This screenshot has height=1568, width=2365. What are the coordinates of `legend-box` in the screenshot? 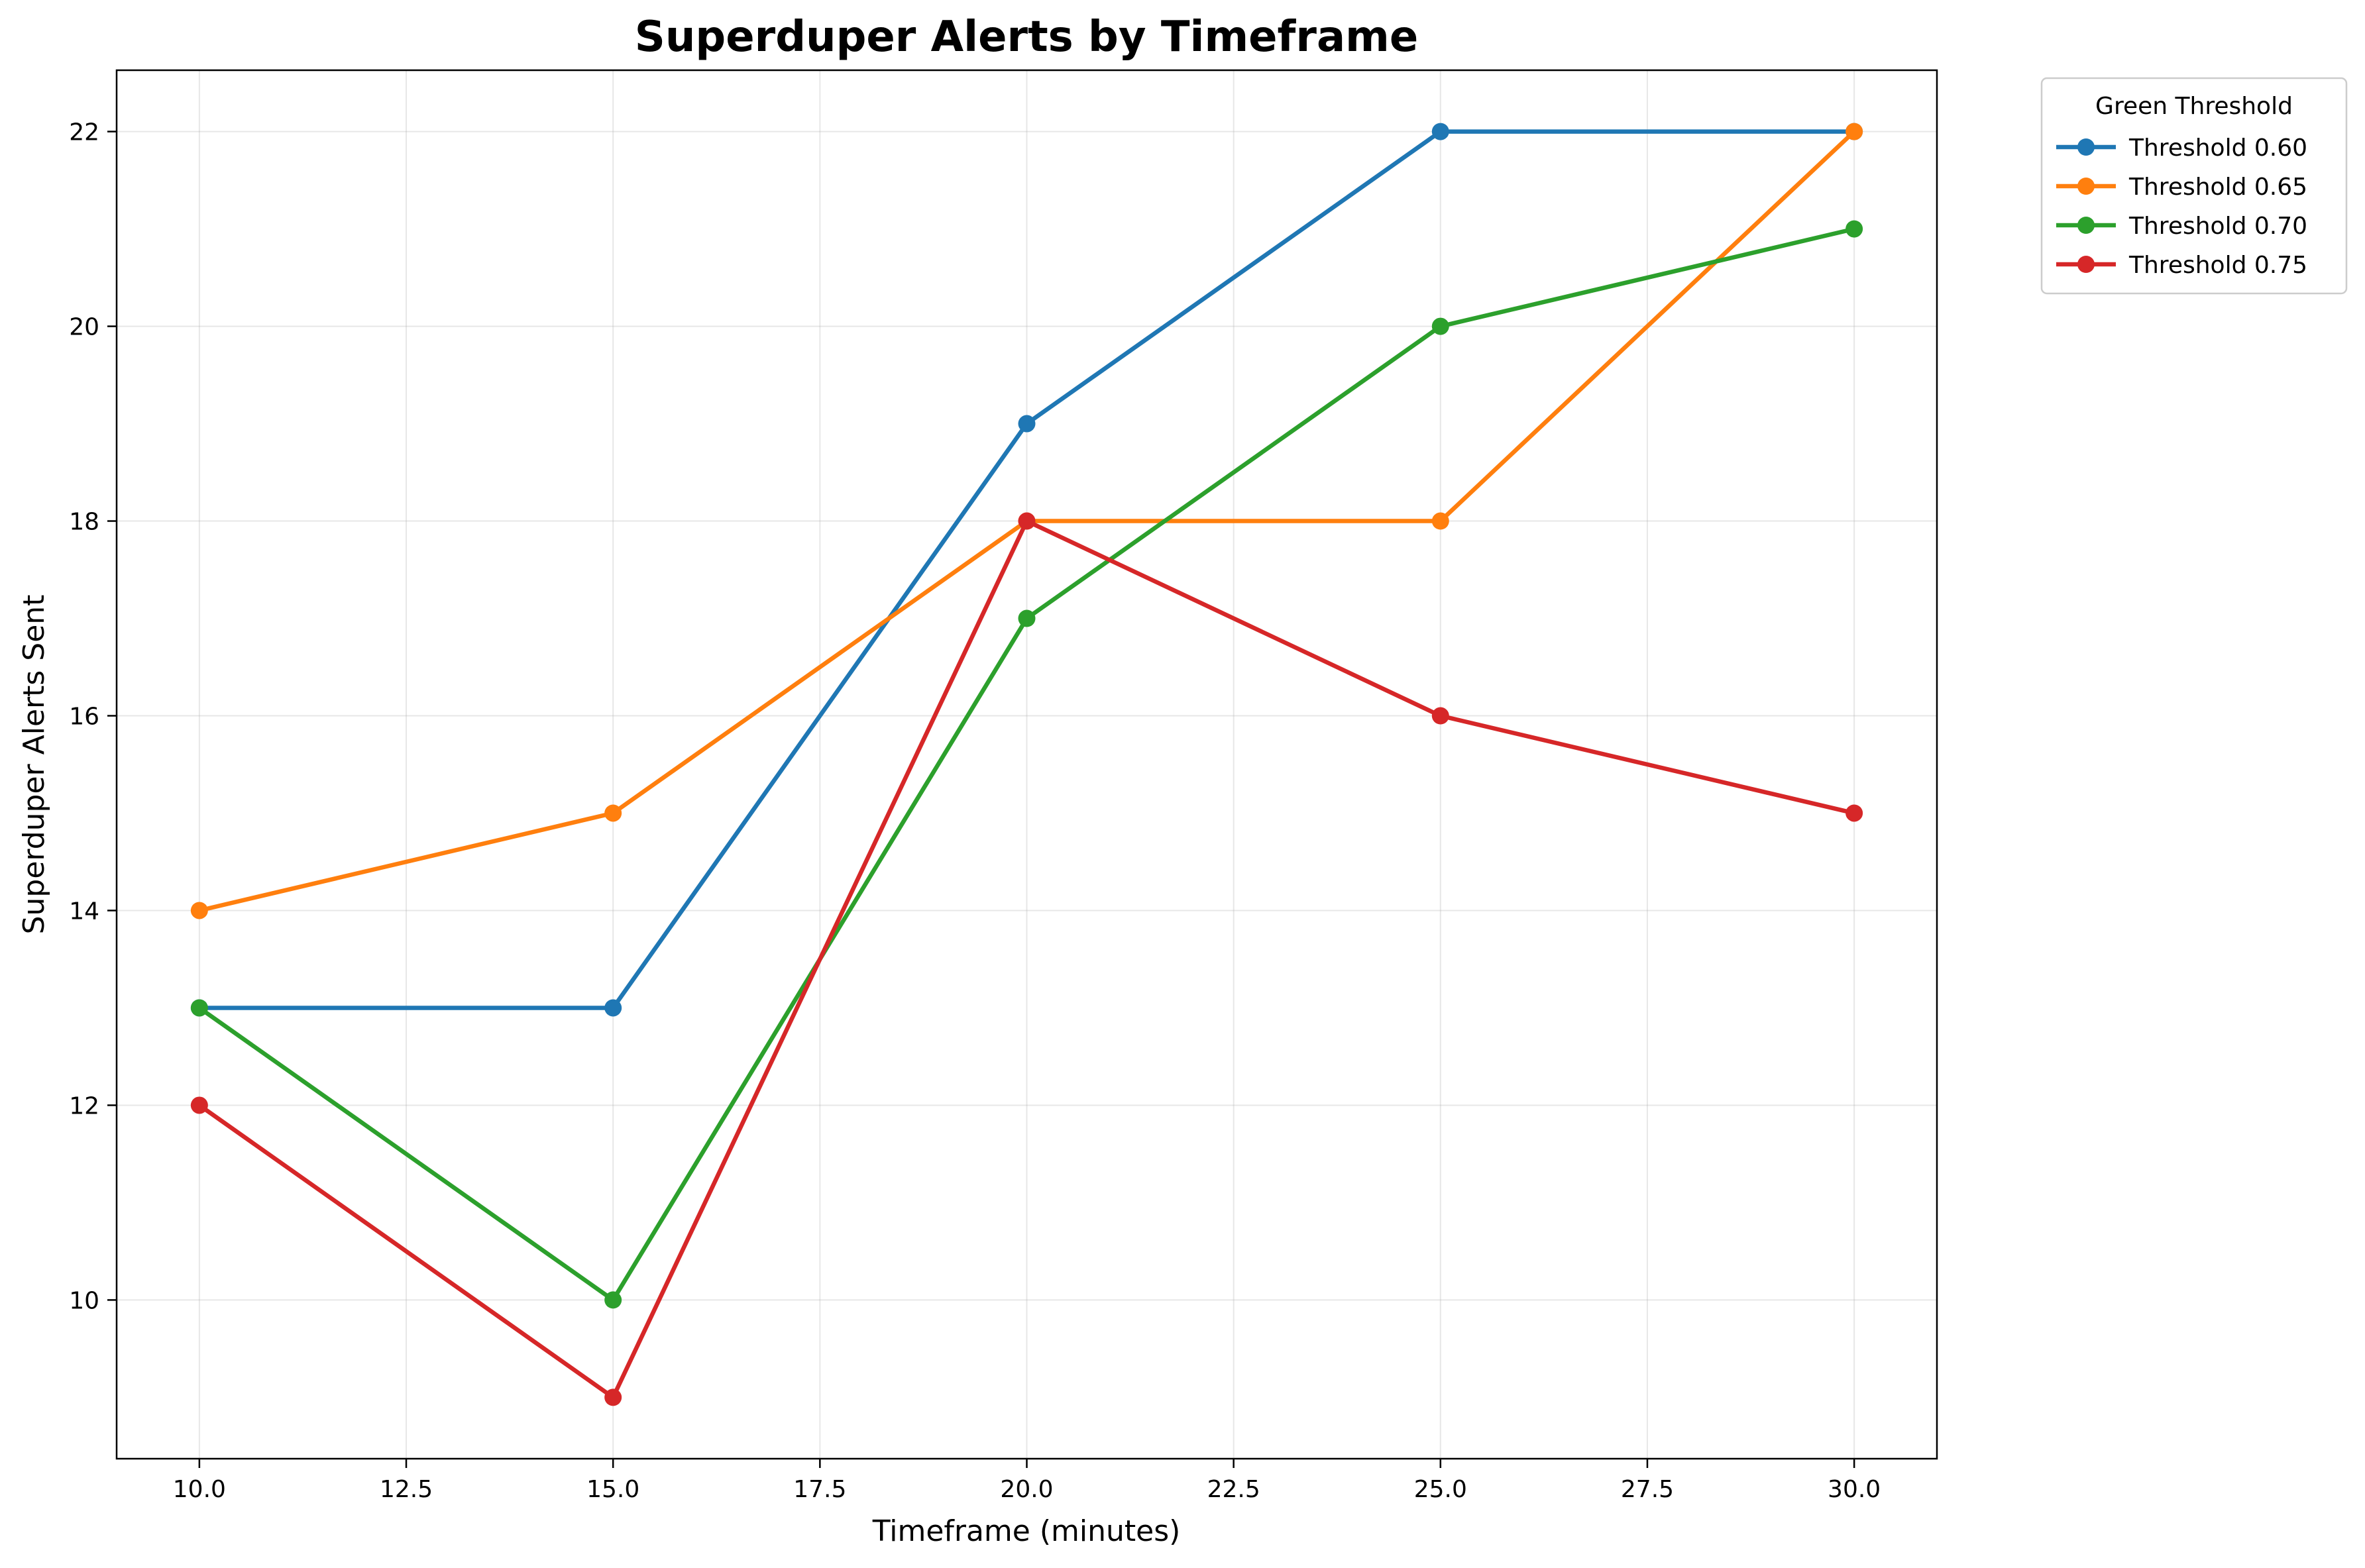 It's located at (2194, 186).